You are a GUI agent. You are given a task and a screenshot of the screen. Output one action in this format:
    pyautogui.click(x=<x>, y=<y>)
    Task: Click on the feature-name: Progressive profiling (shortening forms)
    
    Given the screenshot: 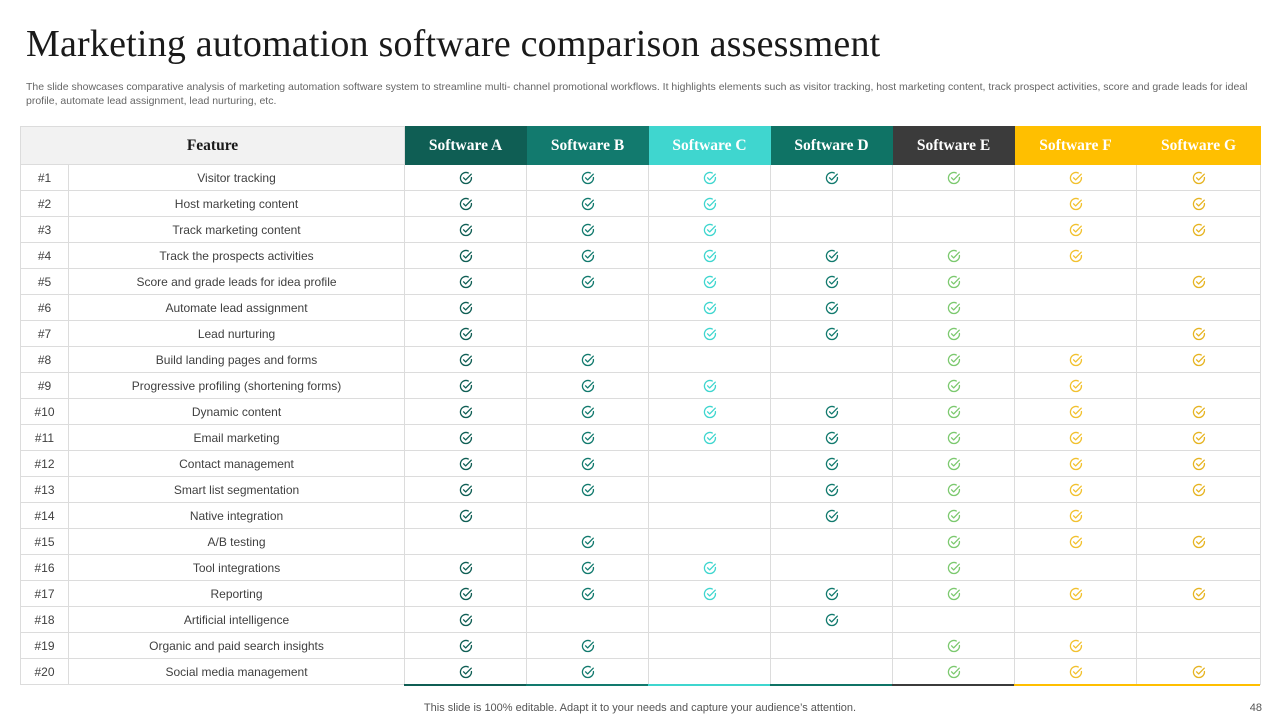 What is the action you would take?
    pyautogui.click(x=236, y=385)
    